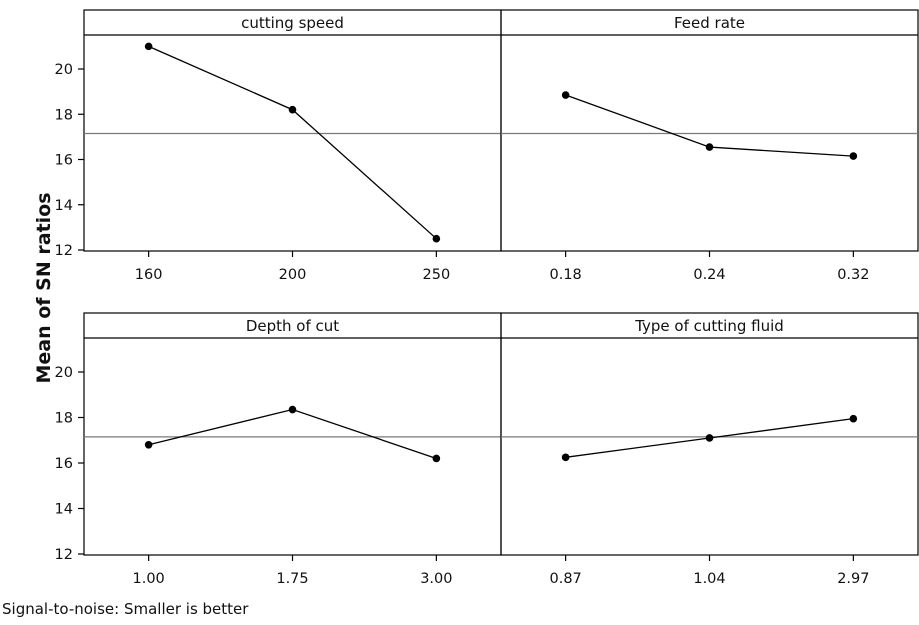 This screenshot has height=625, width=919. Describe the element at coordinates (148, 579) in the screenshot. I see `x-tick-label: 1.00` at that location.